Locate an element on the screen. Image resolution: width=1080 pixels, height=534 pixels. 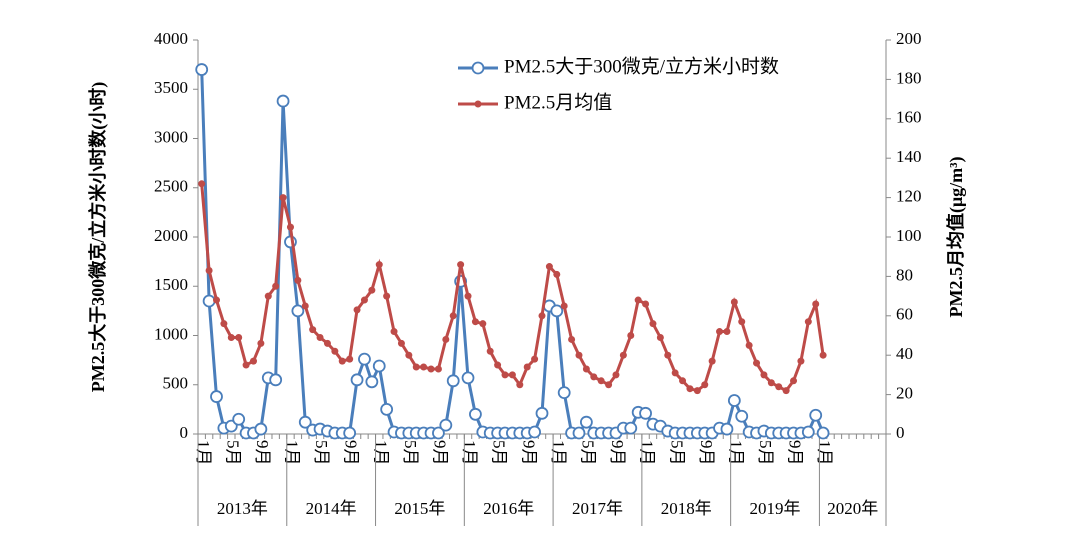
y2-tick-label: 200 is located at coordinates (909, 38).